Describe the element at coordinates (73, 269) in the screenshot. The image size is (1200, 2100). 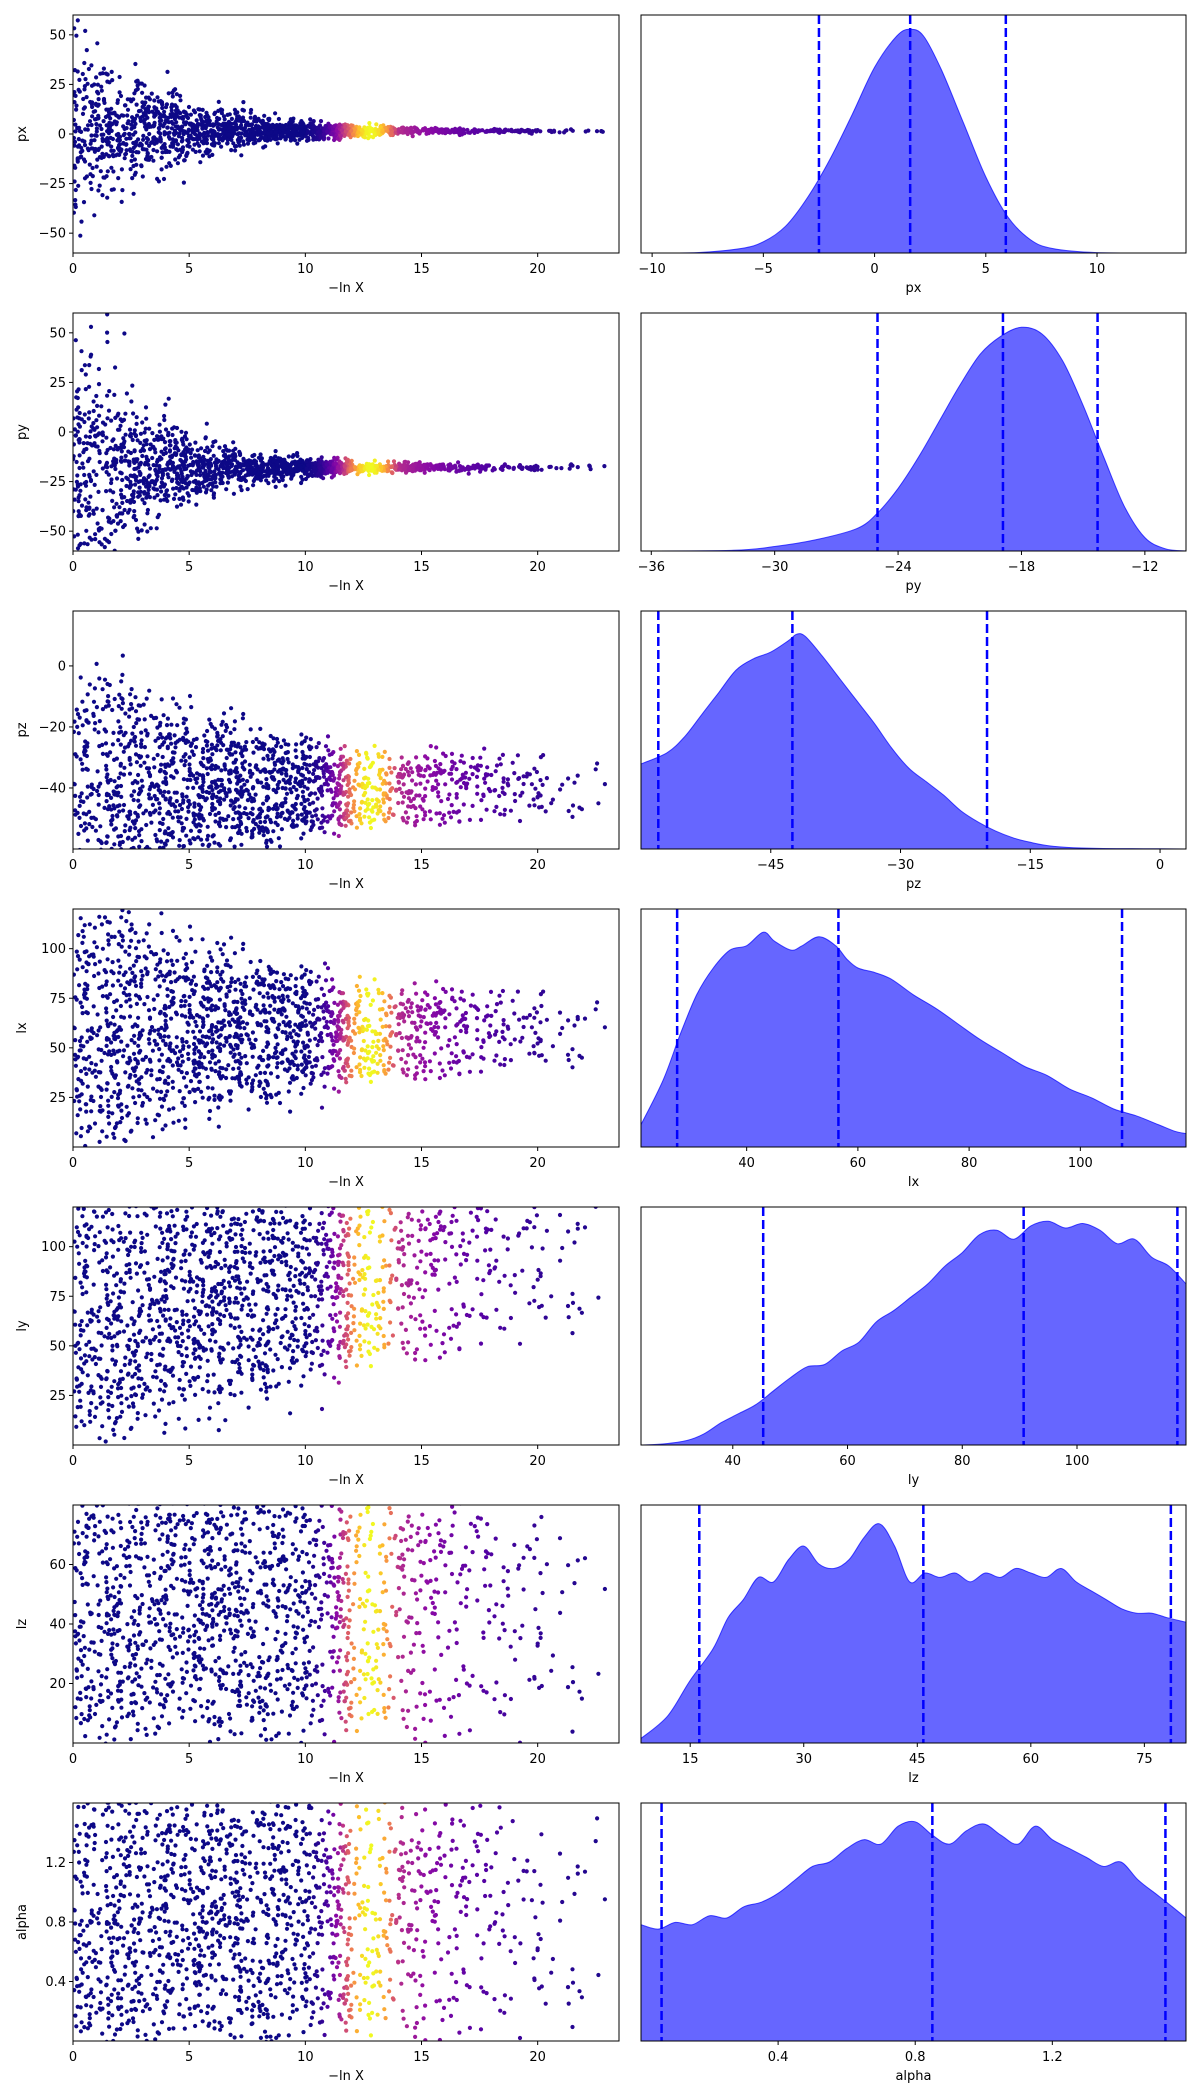
I see `run-px-xtick-label: 0` at that location.